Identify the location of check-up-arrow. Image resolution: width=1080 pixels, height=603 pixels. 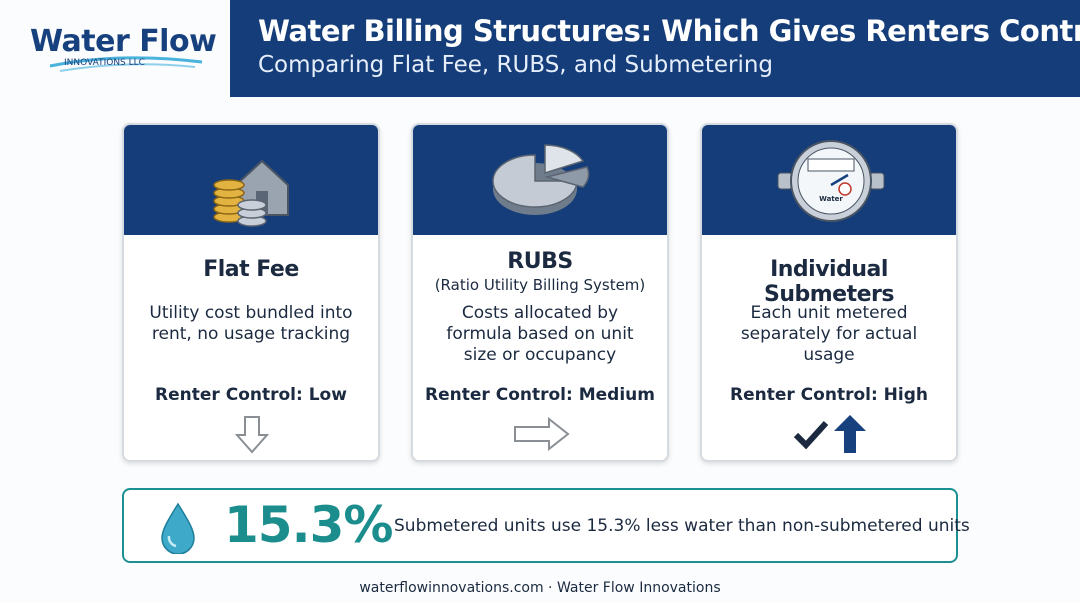
(829, 434).